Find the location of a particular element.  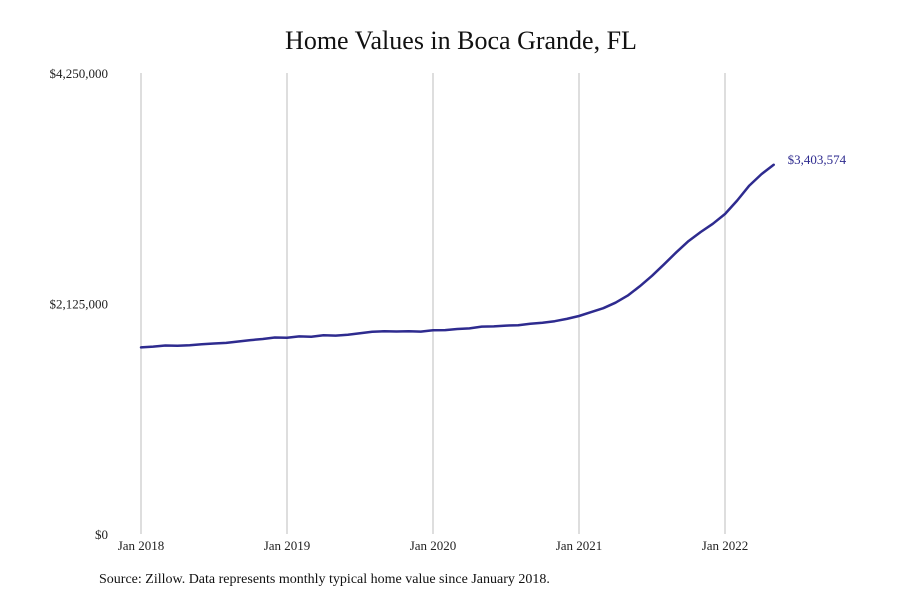

data-labels: $3,403,574 is located at coordinates (817, 159).